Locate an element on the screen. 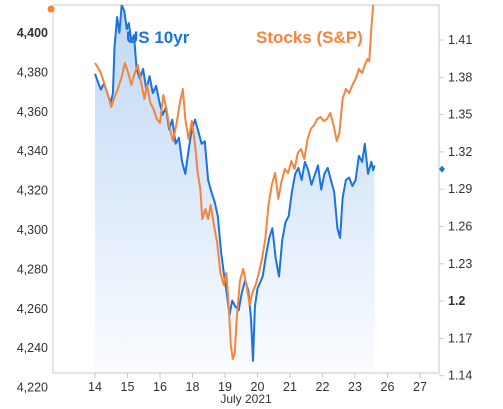 This screenshot has height=409, width=503. left-tick-label: 4,360 is located at coordinates (32, 112).